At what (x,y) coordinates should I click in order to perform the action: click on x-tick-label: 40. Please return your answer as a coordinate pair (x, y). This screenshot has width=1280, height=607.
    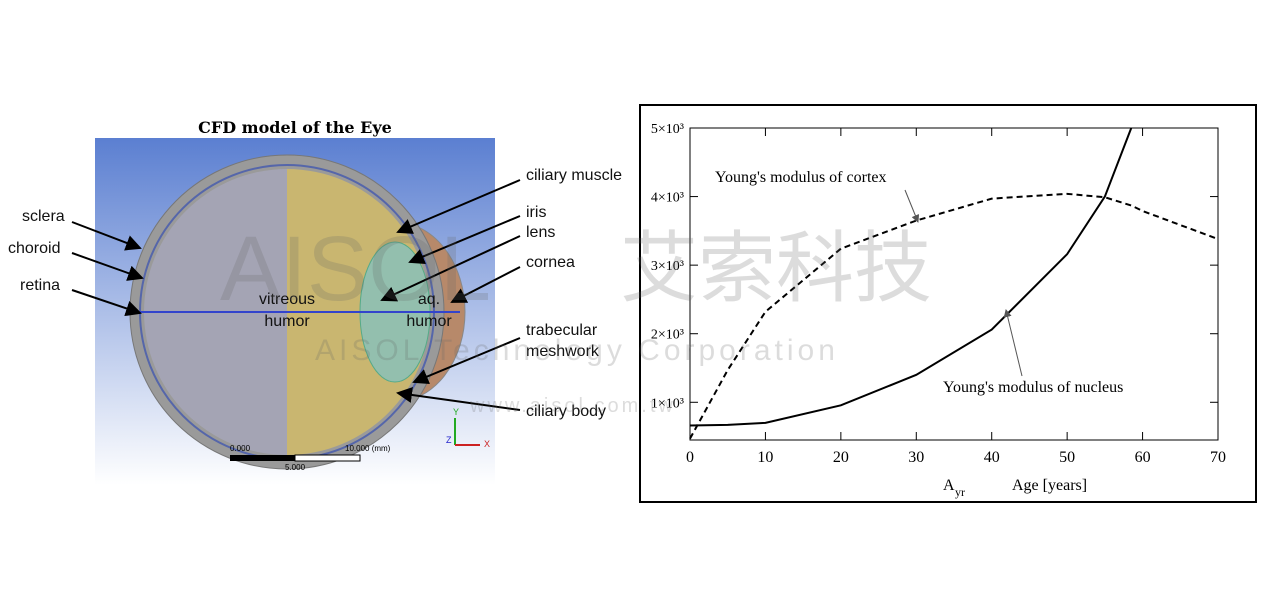
    Looking at the image, I should click on (992, 457).